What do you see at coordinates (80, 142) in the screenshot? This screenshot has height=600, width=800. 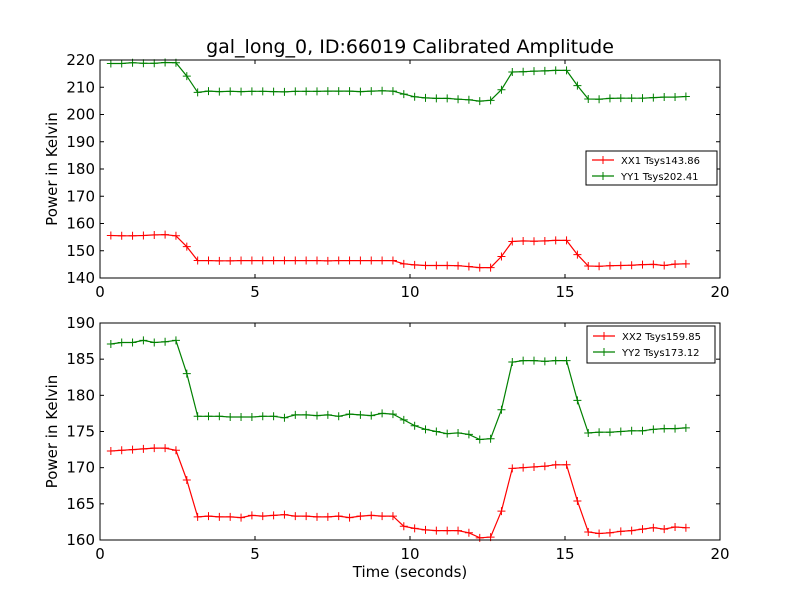 I see `y-tick-label: 190` at bounding box center [80, 142].